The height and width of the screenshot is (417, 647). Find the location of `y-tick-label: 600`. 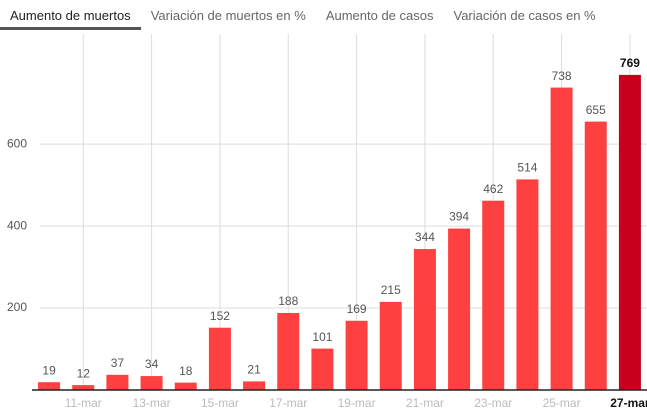

y-tick-label: 600 is located at coordinates (17, 143).